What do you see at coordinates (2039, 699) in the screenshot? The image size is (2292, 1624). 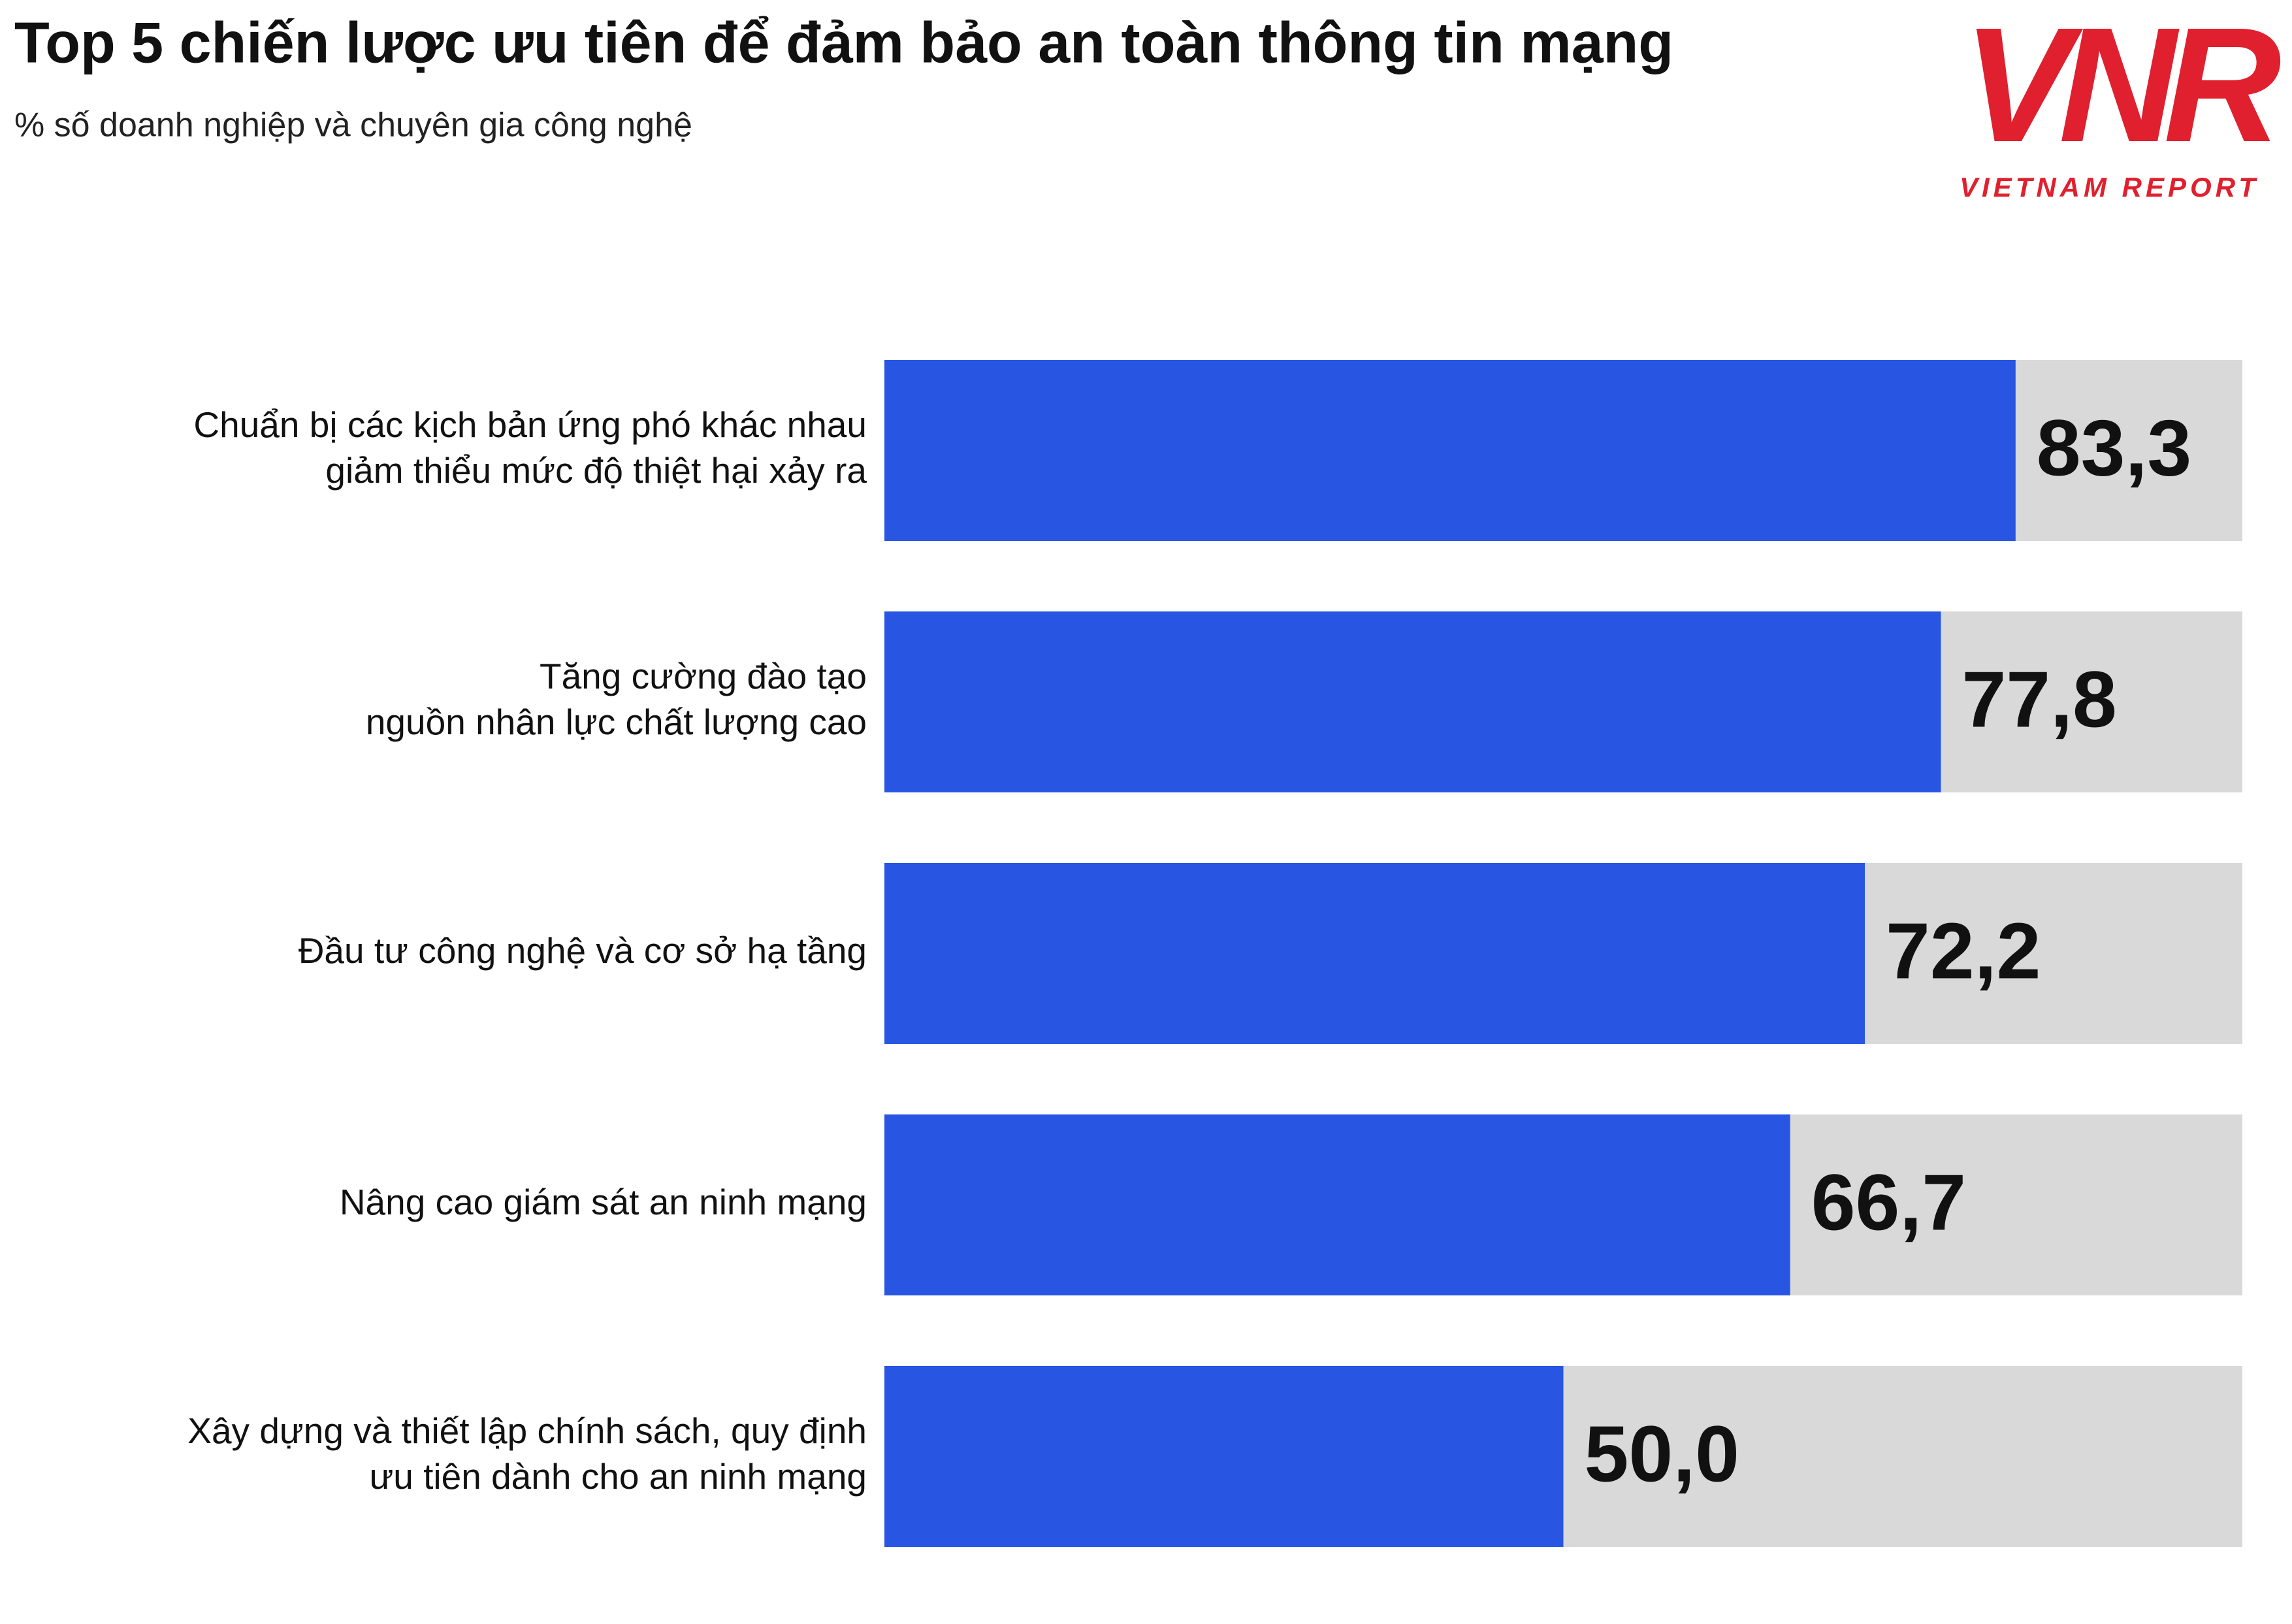 I see `value-label: 77,8` at bounding box center [2039, 699].